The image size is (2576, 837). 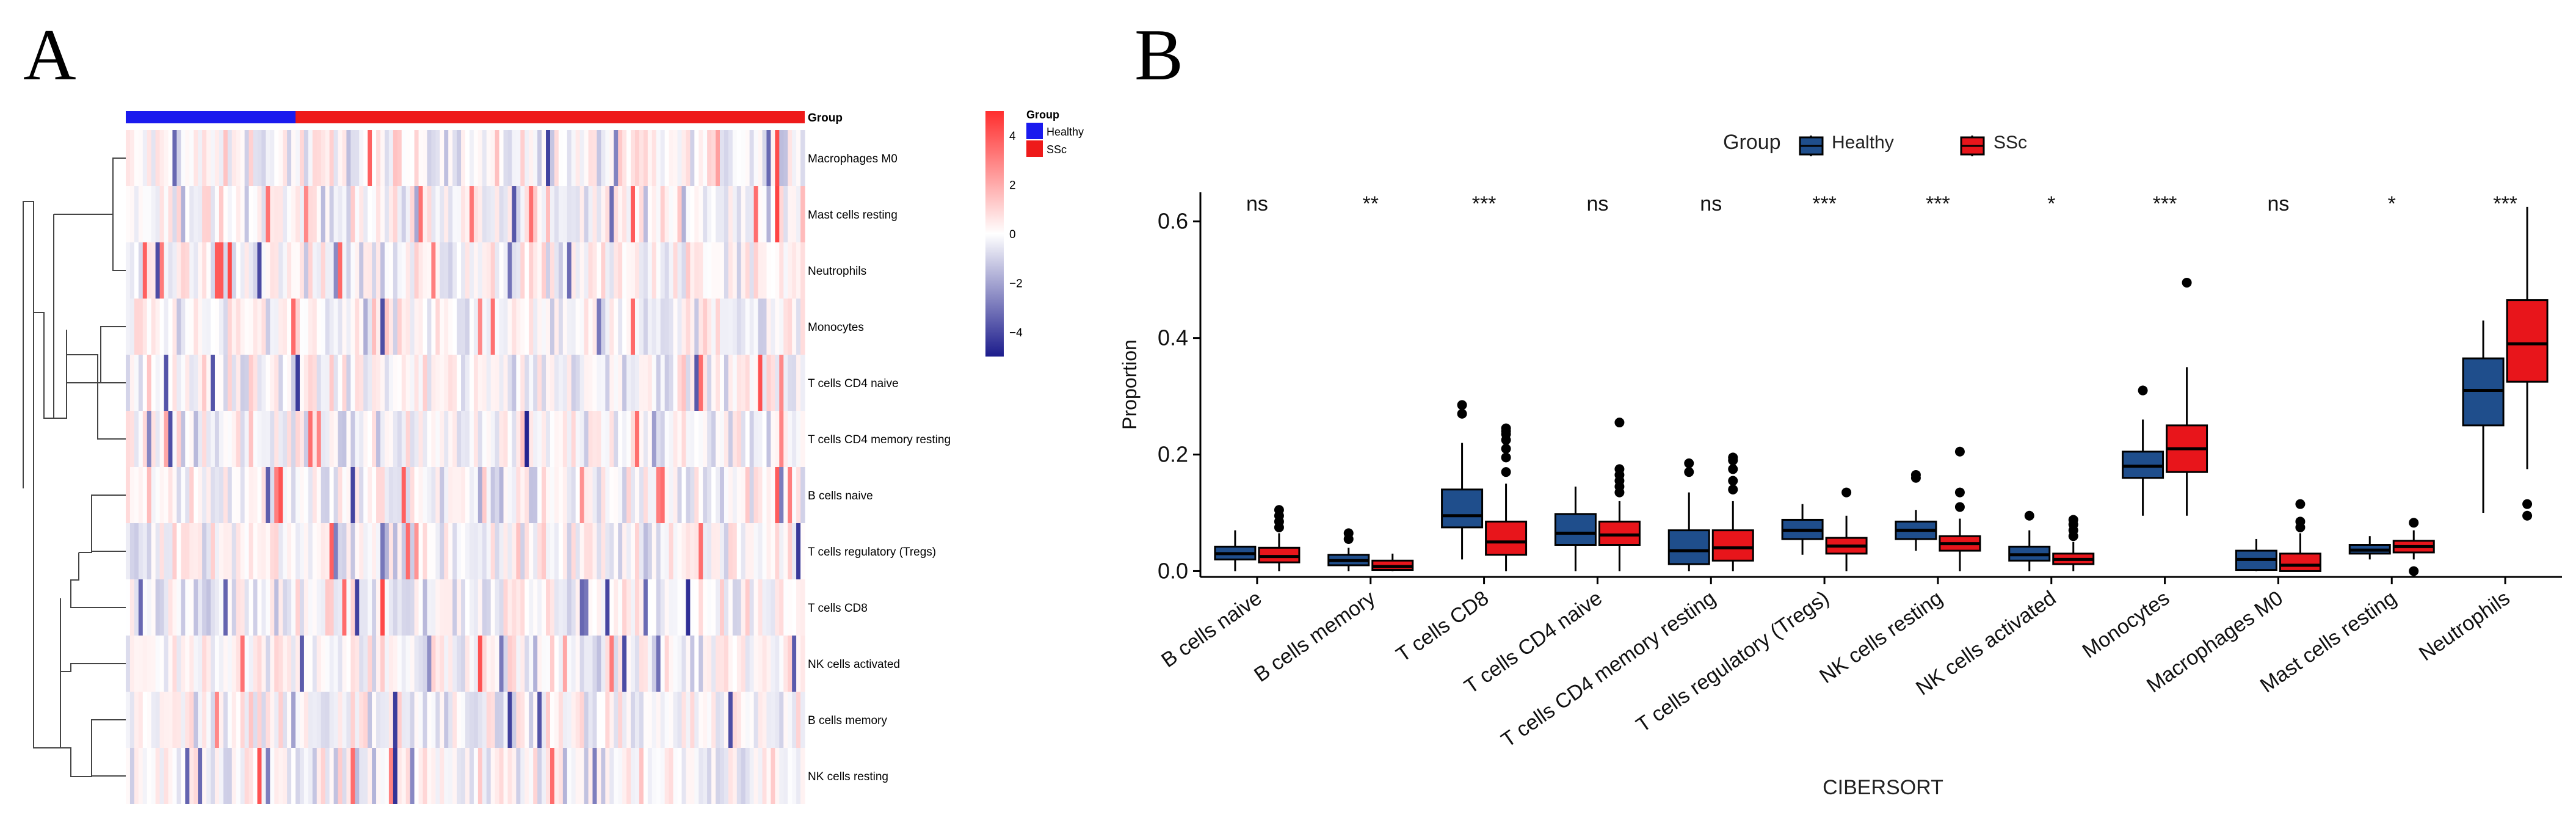 What do you see at coordinates (853, 216) in the screenshot?
I see `heatmap-row-label: Mast cells resting` at bounding box center [853, 216].